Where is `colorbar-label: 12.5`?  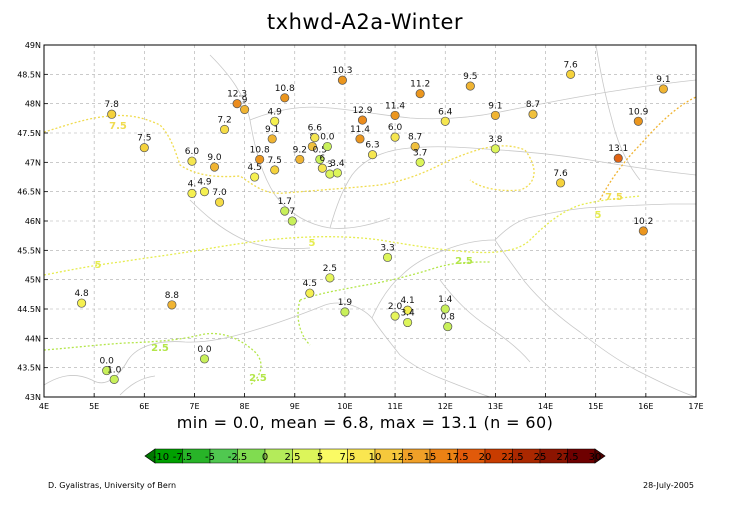
colorbar-label: 12.5 is located at coordinates (402, 457).